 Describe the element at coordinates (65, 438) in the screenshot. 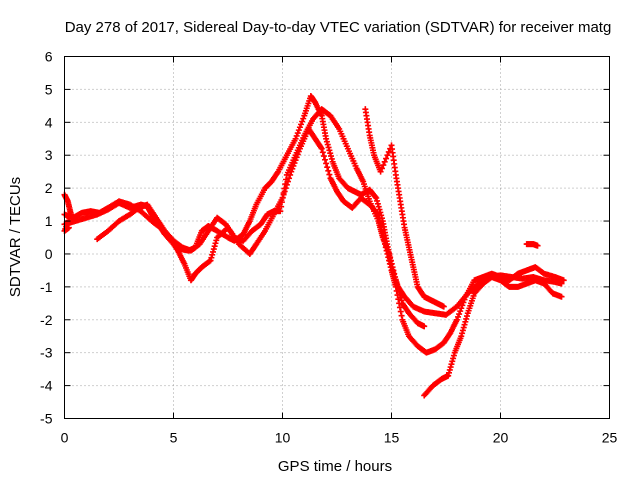

I see `x-tick-label: 0` at that location.